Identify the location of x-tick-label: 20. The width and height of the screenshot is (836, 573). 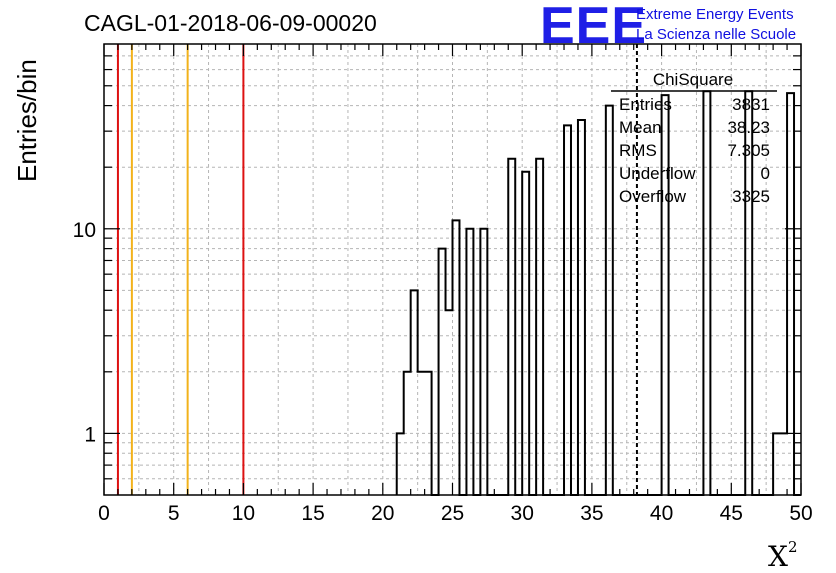
(382, 513).